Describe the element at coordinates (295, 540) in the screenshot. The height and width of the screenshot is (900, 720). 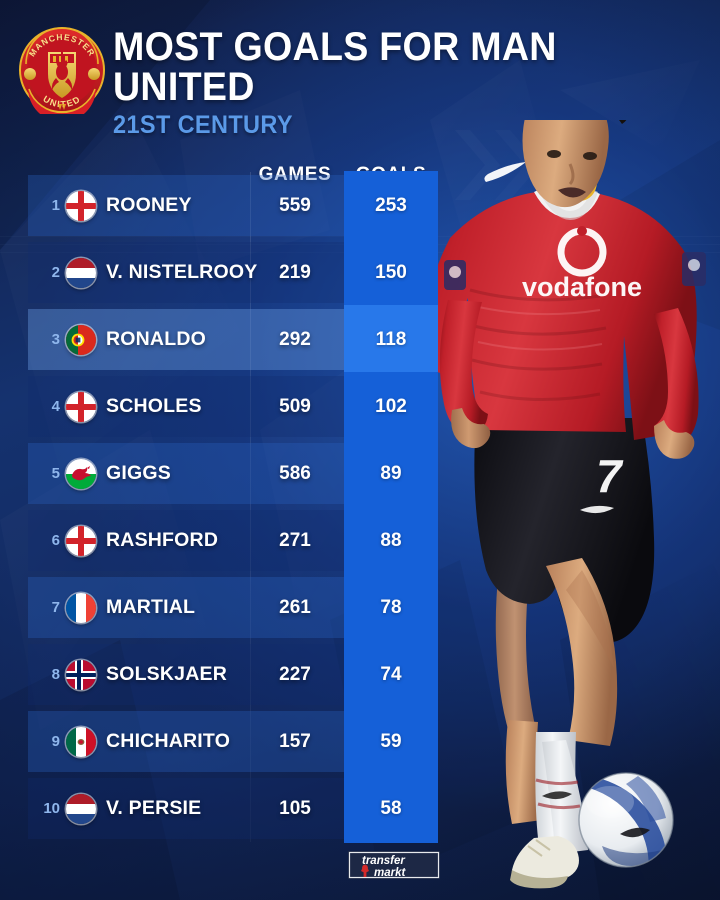
I see `games-value: 271` at that location.